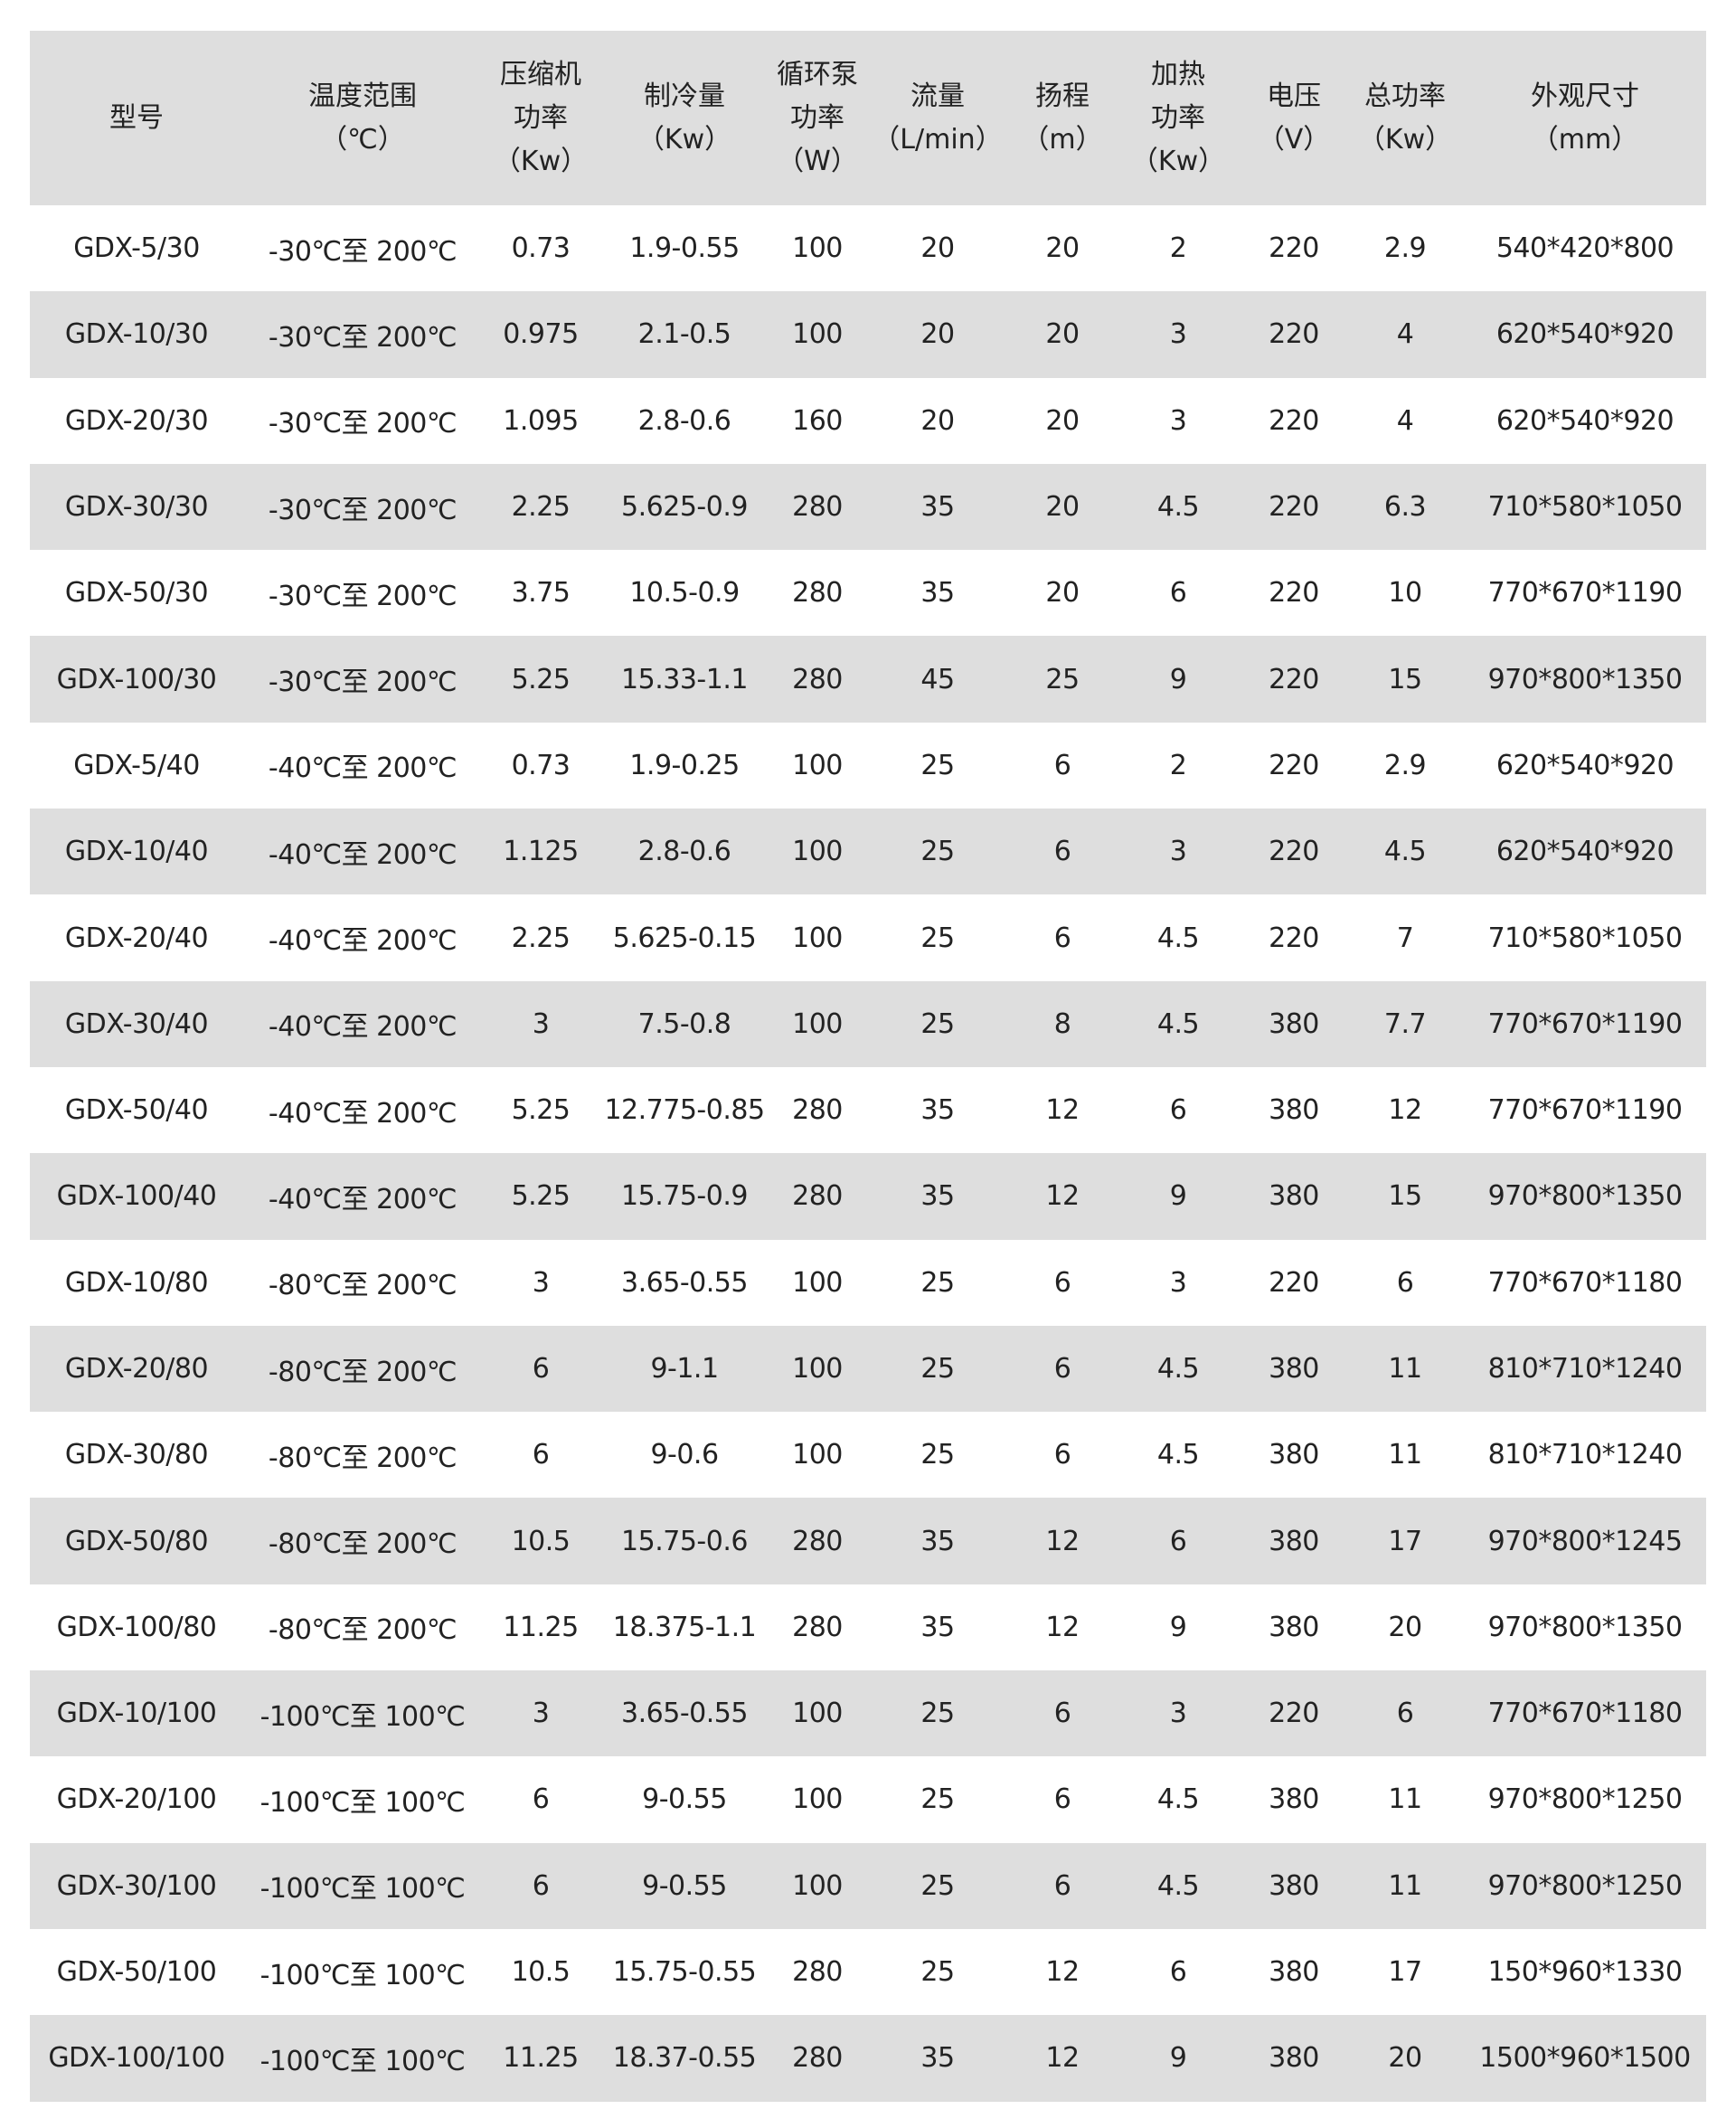 The height and width of the screenshot is (2128, 1736). Describe the element at coordinates (1405, 593) in the screenshot. I see `cell-total-power: 10` at that location.